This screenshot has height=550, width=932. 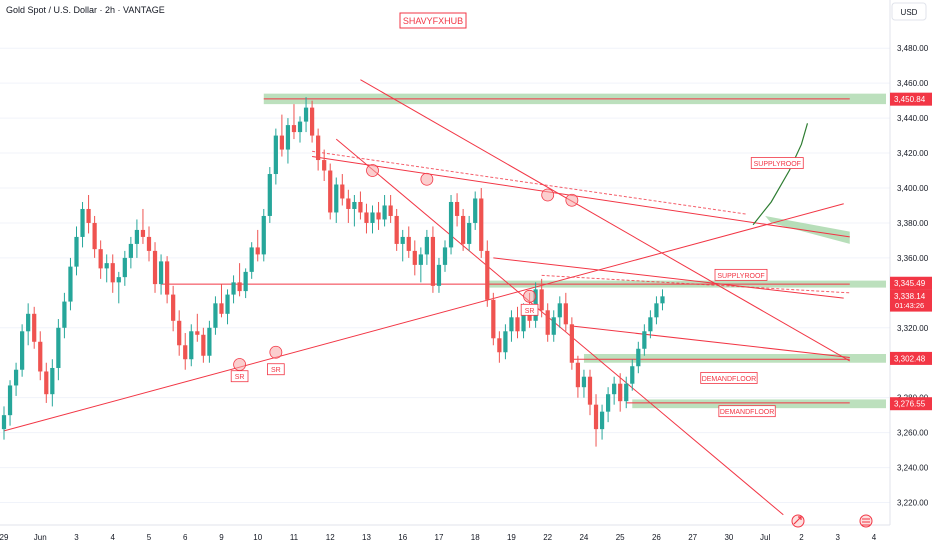 What do you see at coordinates (798, 521) in the screenshot?
I see `replay-icon` at bounding box center [798, 521].